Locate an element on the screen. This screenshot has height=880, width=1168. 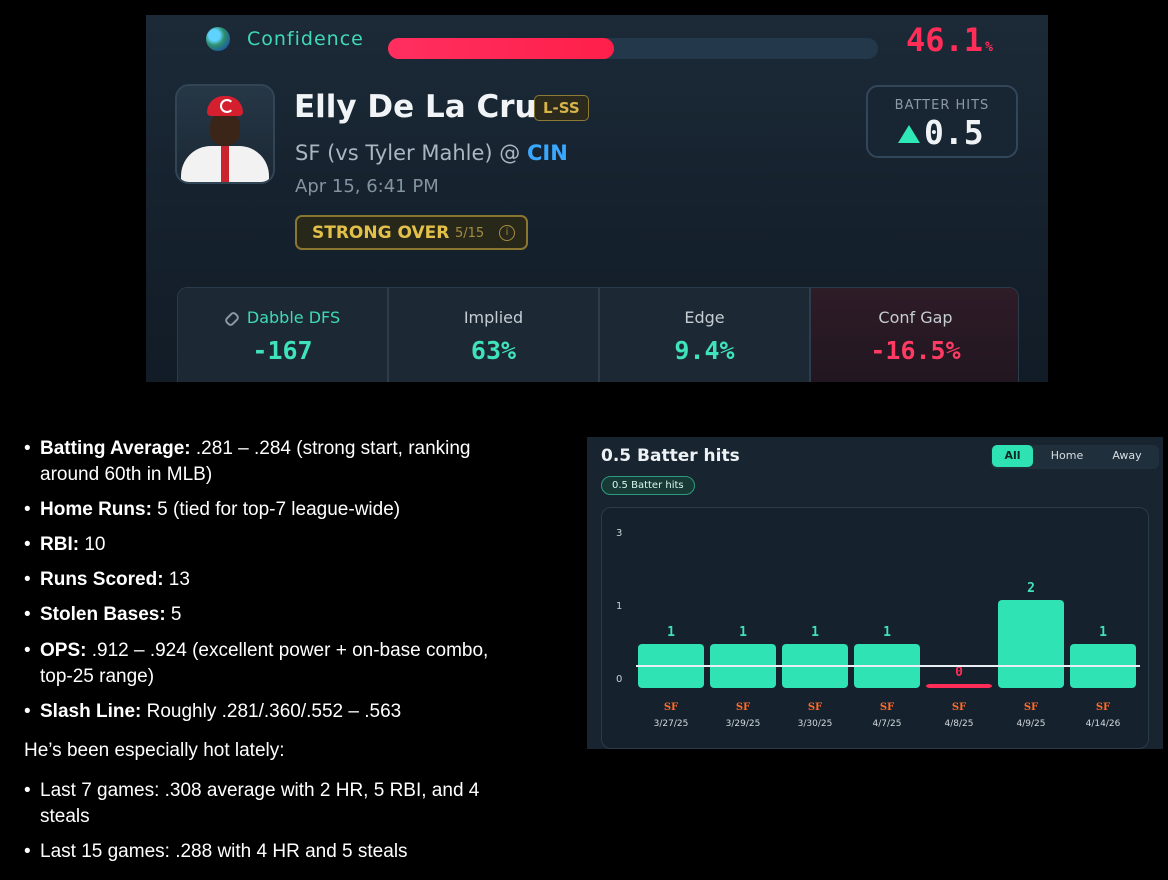
link-icon is located at coordinates (232, 318).